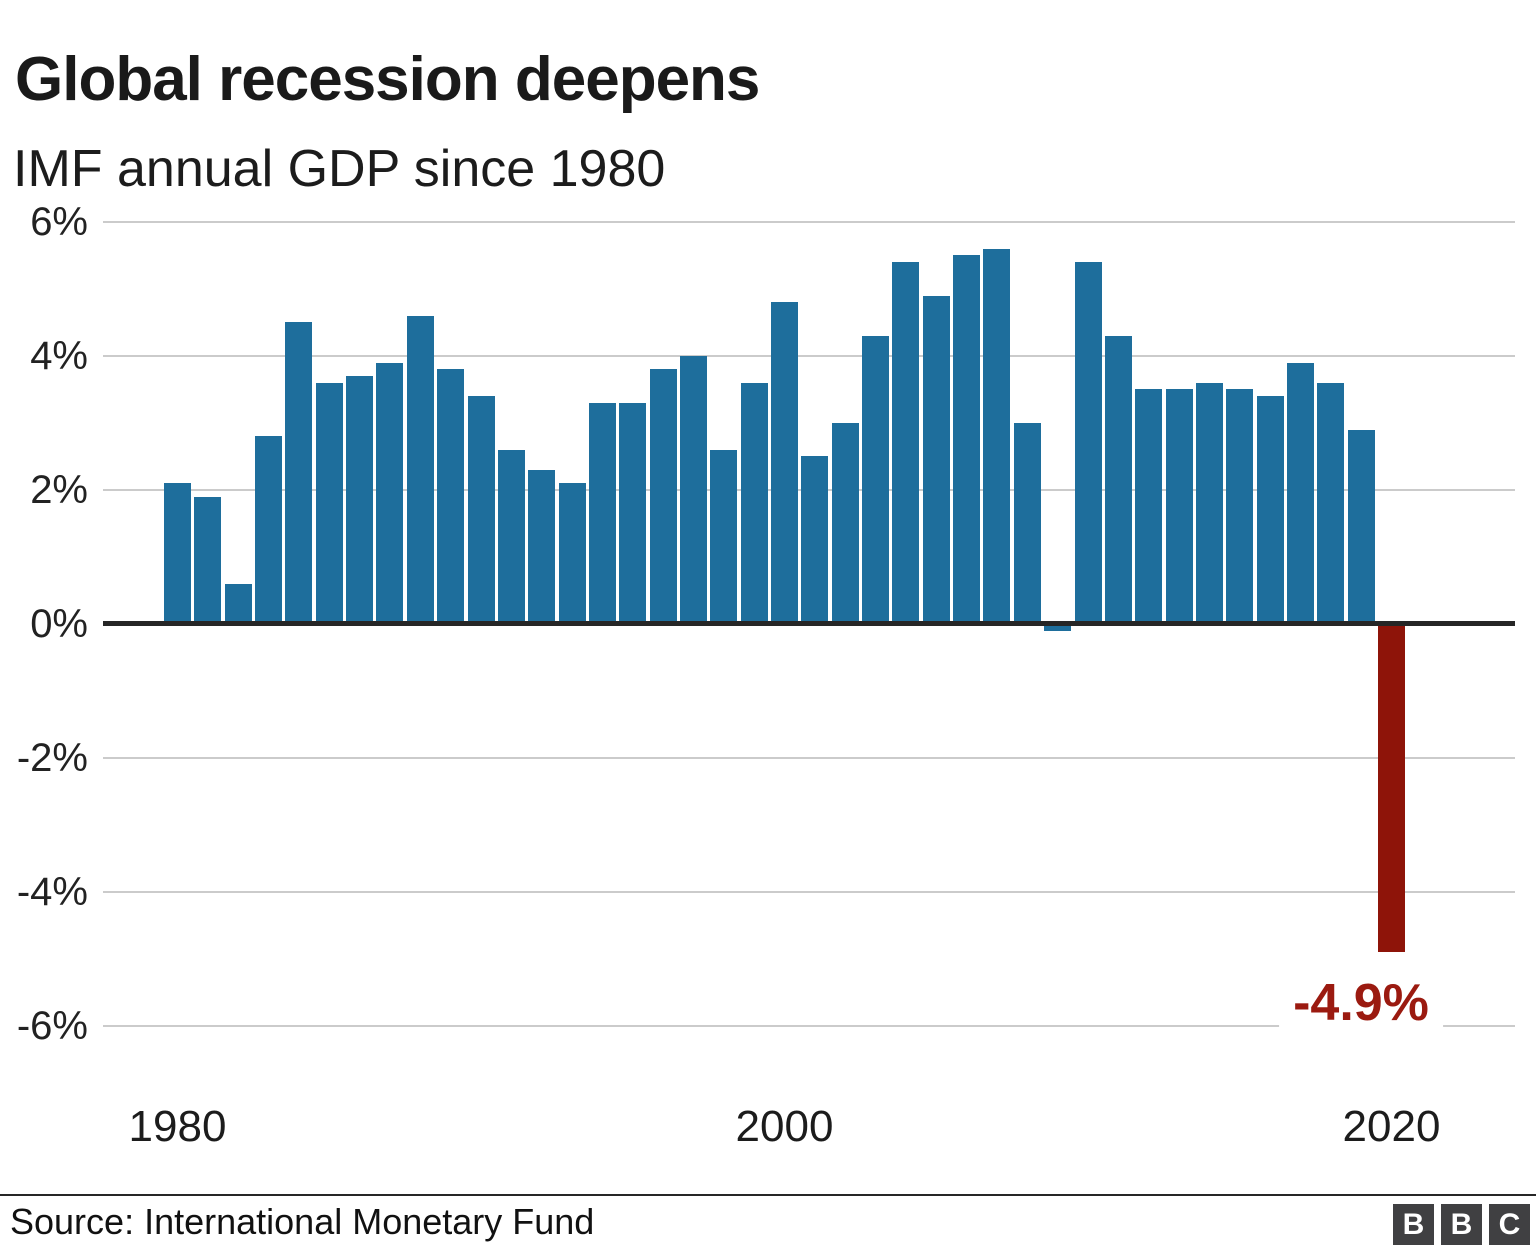 The image size is (1536, 1248). What do you see at coordinates (663, 496) in the screenshot?
I see `bar-1996` at bounding box center [663, 496].